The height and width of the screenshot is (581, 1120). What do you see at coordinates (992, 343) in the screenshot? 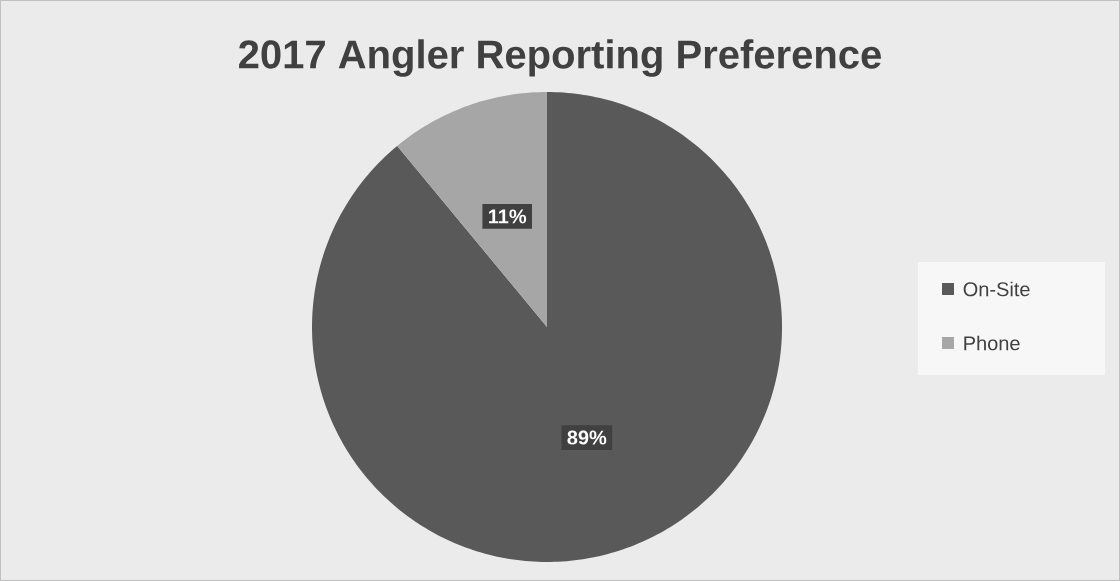
I see `legend-label: Phone` at bounding box center [992, 343].